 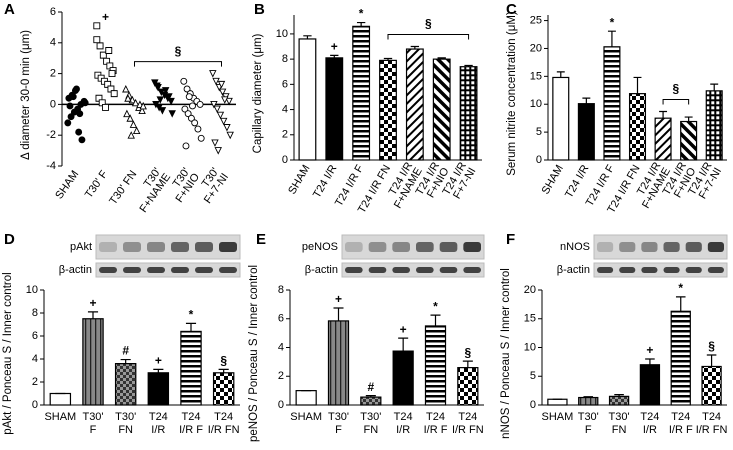 What do you see at coordinates (53, 74) in the screenshot?
I see `y-tick-label: 2` at bounding box center [53, 74].